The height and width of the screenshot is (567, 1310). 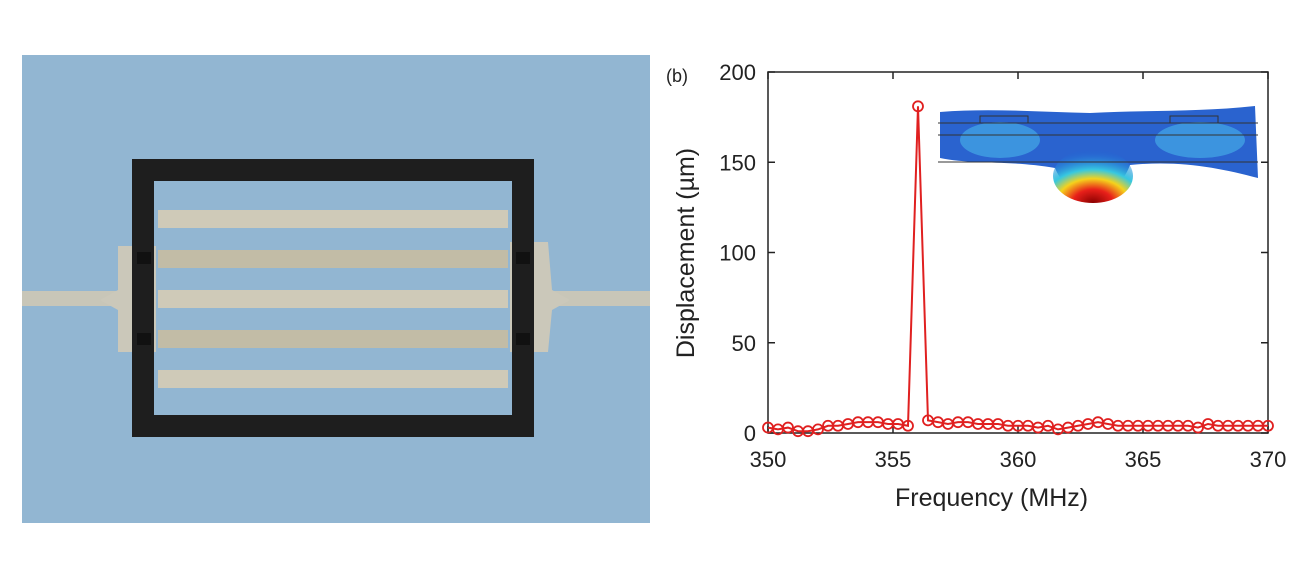 What do you see at coordinates (1018, 459) in the screenshot?
I see `x-tick-label: 360` at bounding box center [1018, 459].